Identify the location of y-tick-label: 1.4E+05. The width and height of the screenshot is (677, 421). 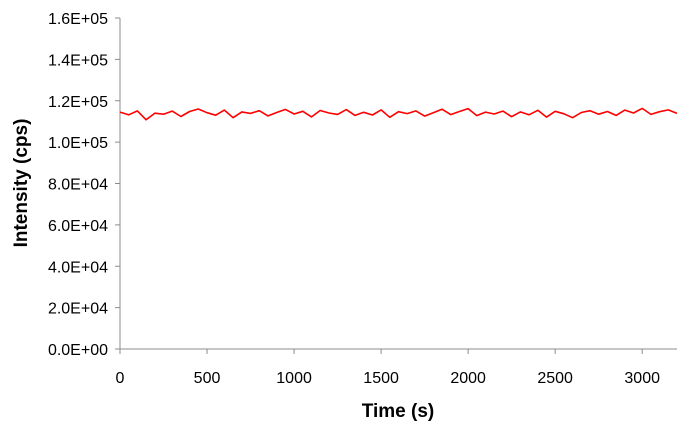
(78, 60).